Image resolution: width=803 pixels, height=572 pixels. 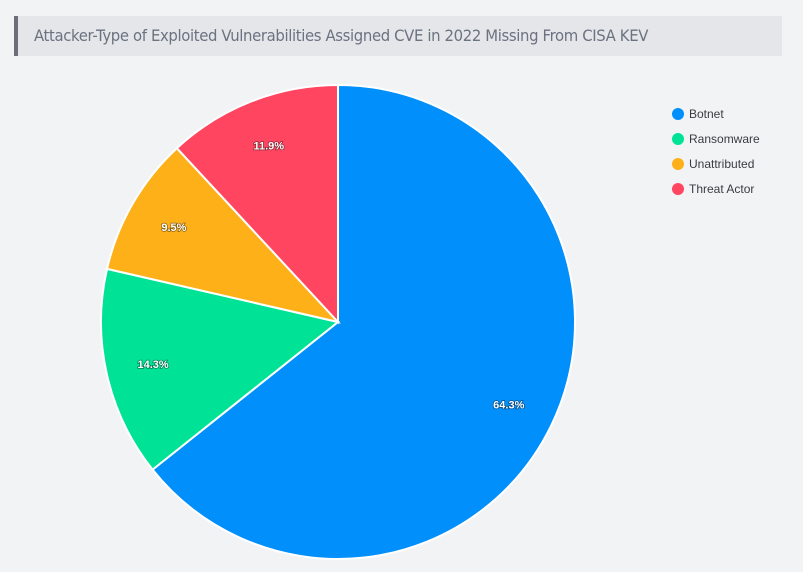 What do you see at coordinates (152, 365) in the screenshot?
I see `data-label: 14.3%` at bounding box center [152, 365].